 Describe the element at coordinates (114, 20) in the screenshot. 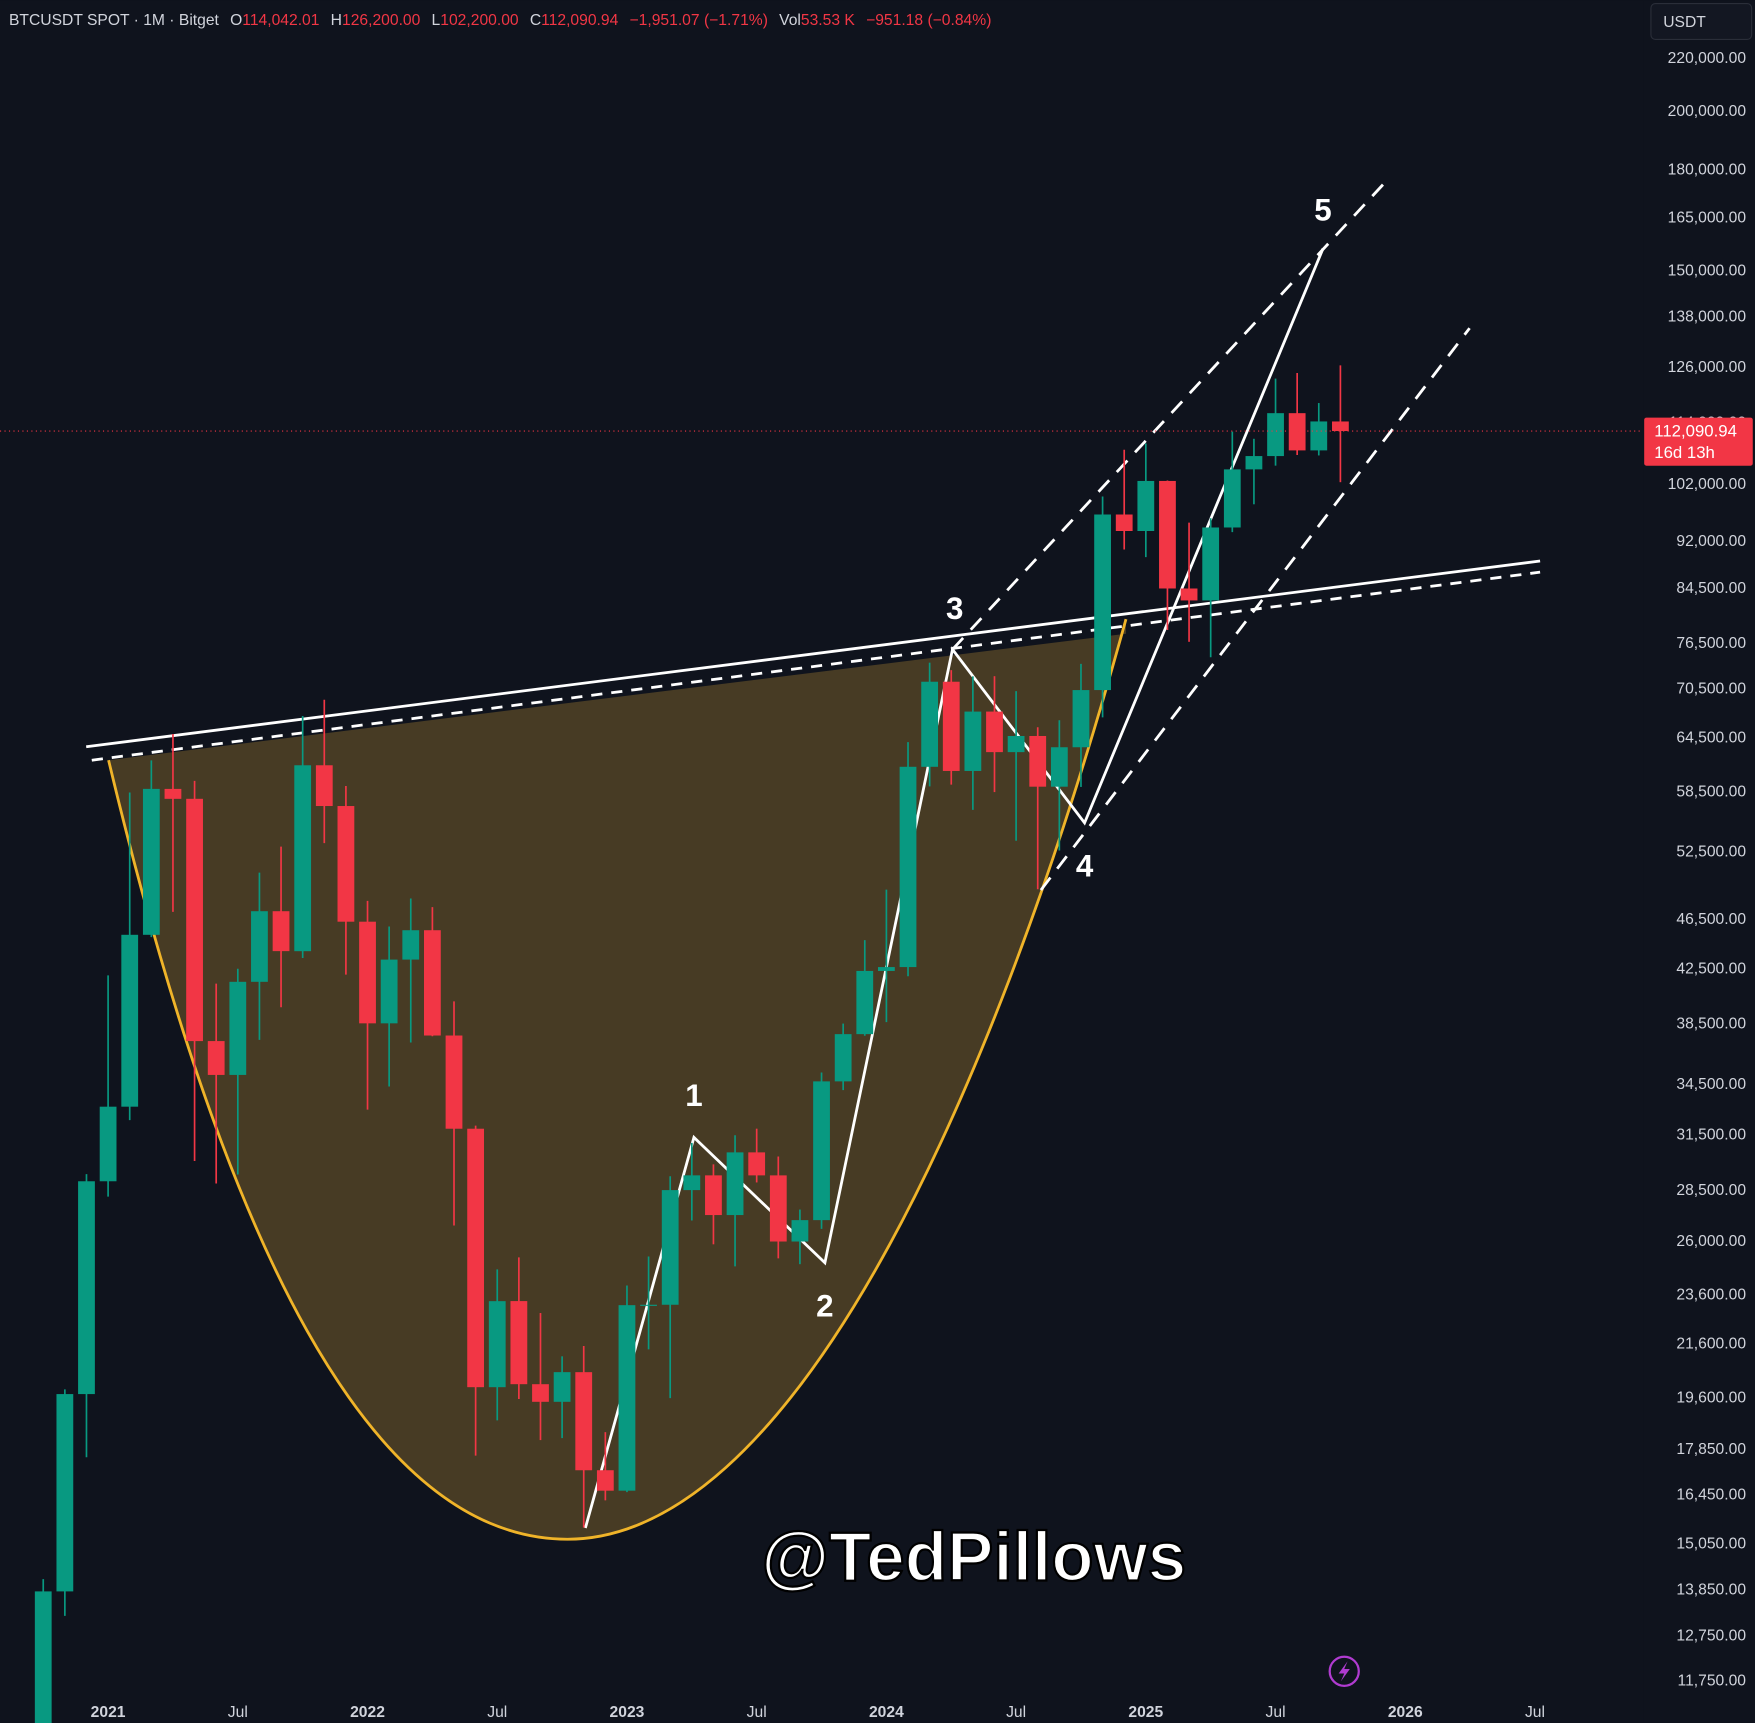

I see `symbol: BTCUSDT SPOT · 1M · Bitget` at that location.